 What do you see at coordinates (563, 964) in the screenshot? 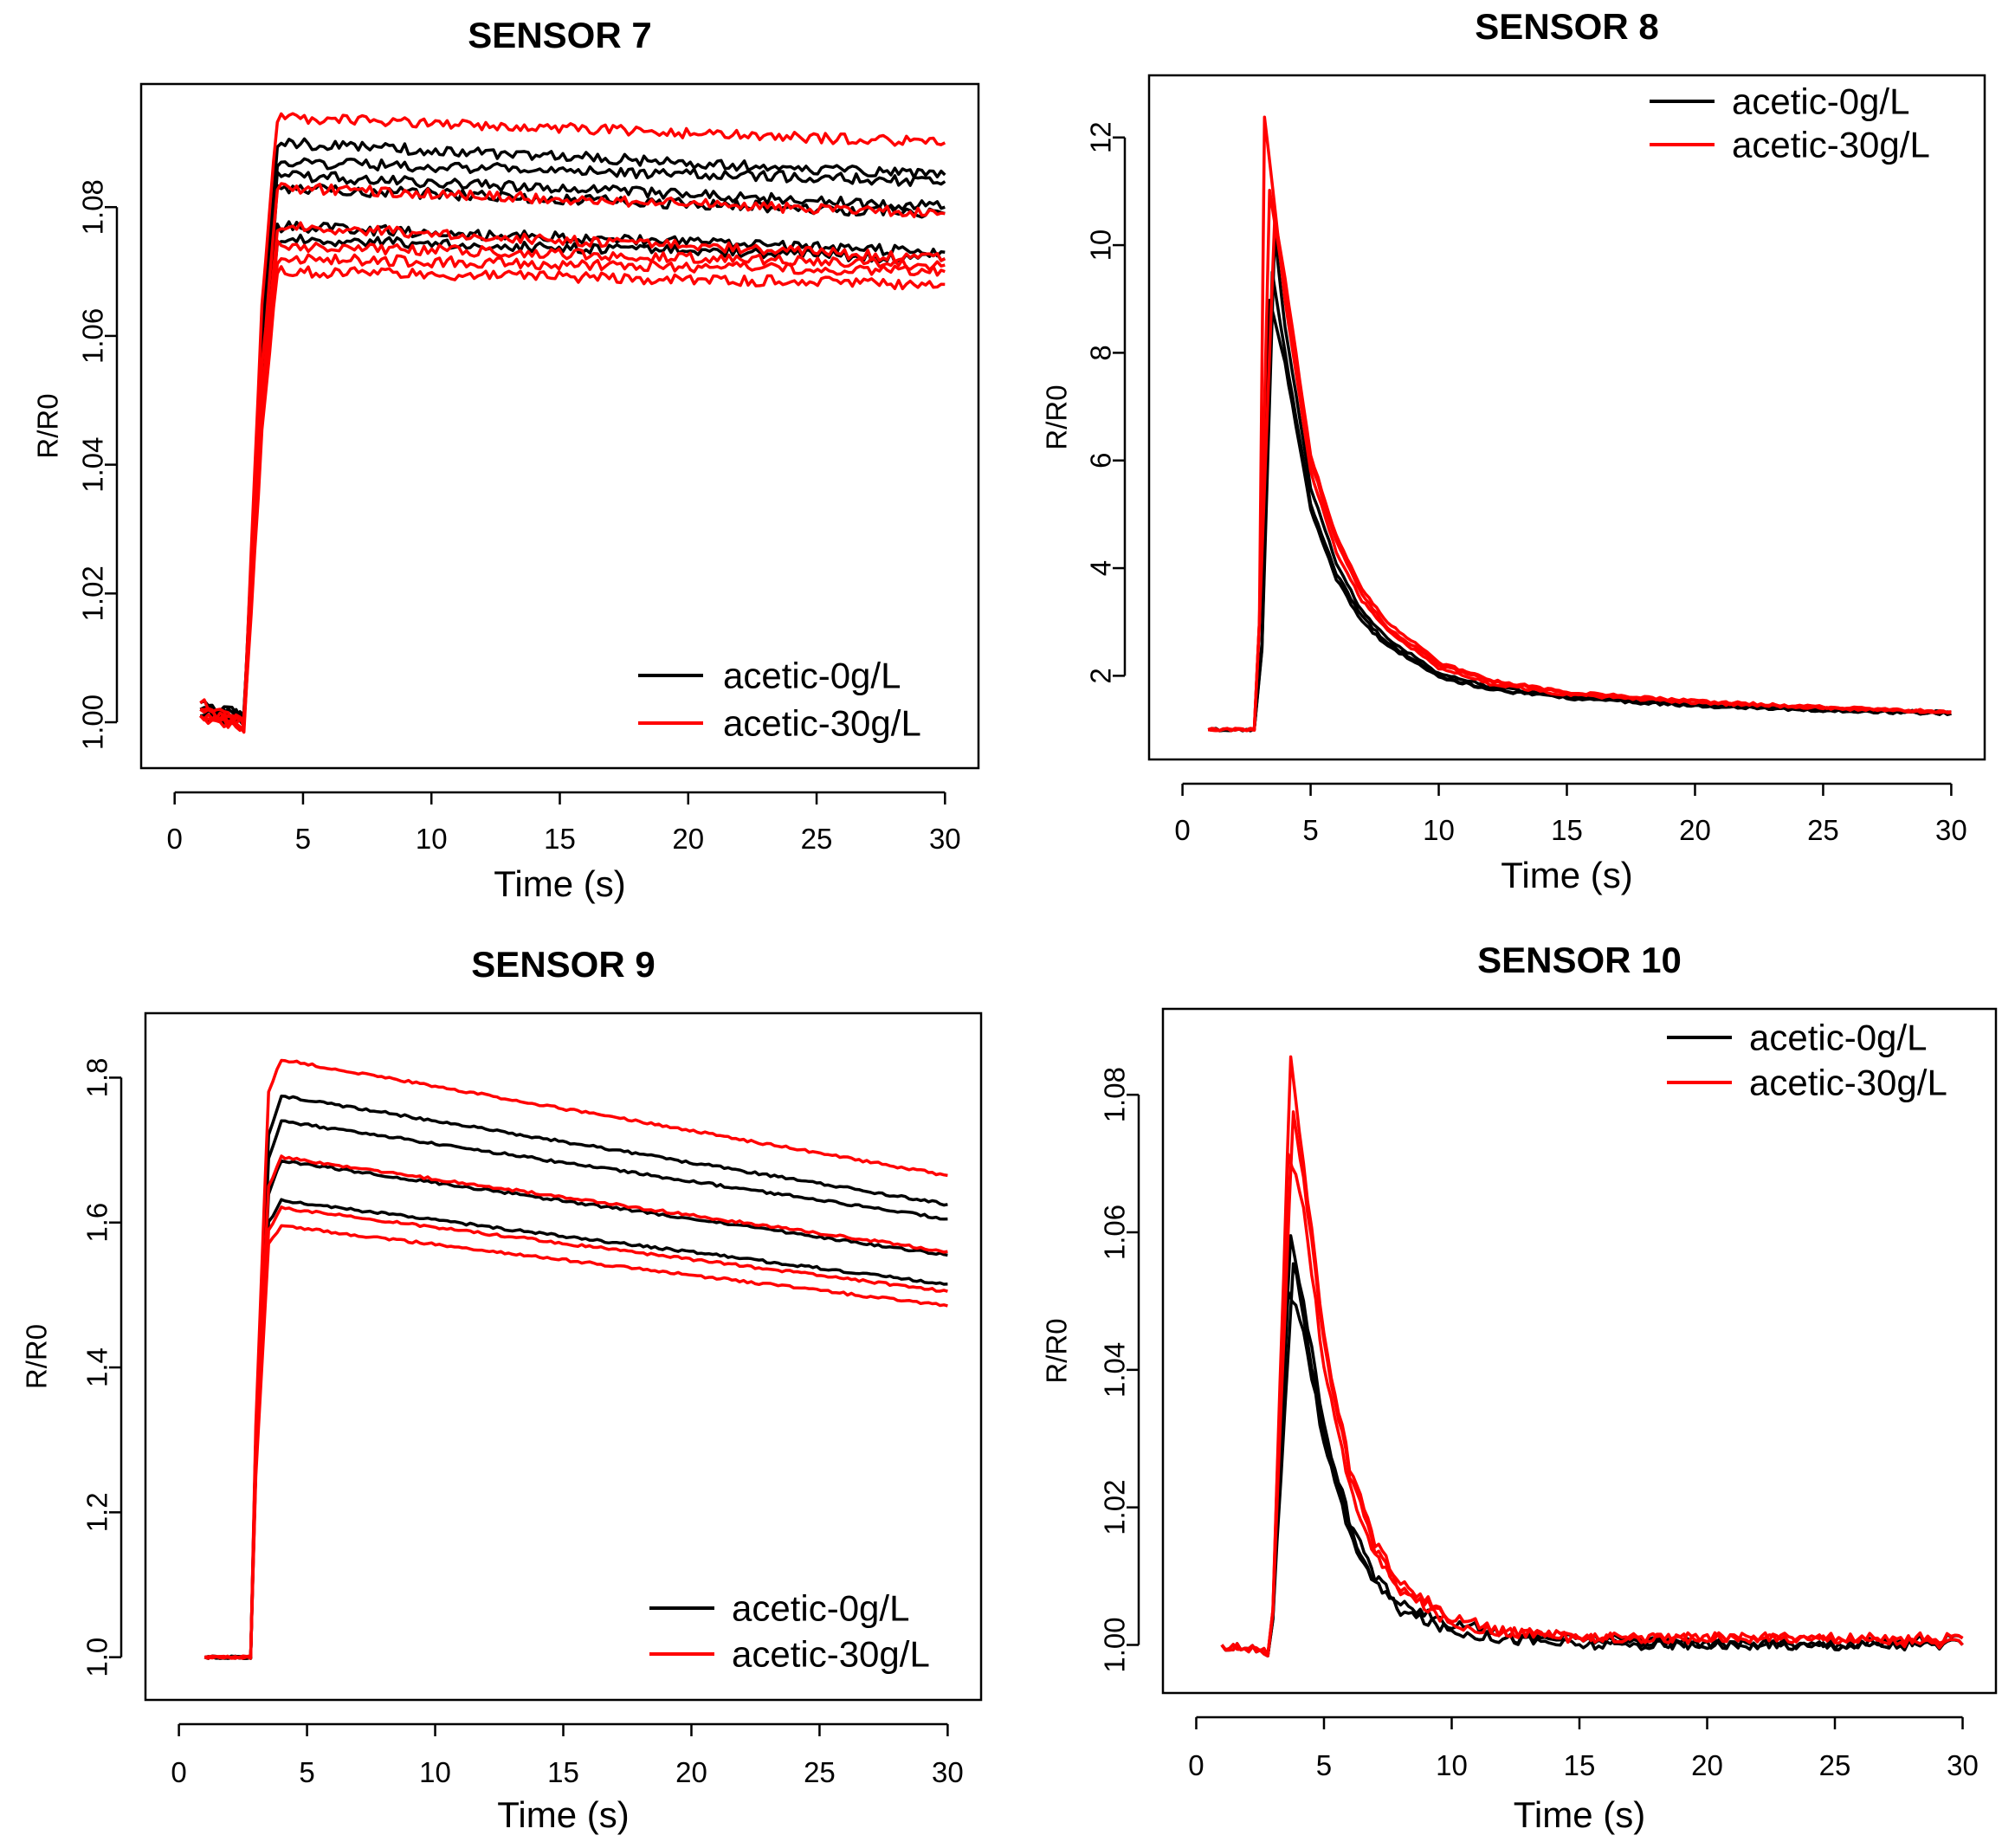
I see `chart-title: SENSOR 9` at bounding box center [563, 964].